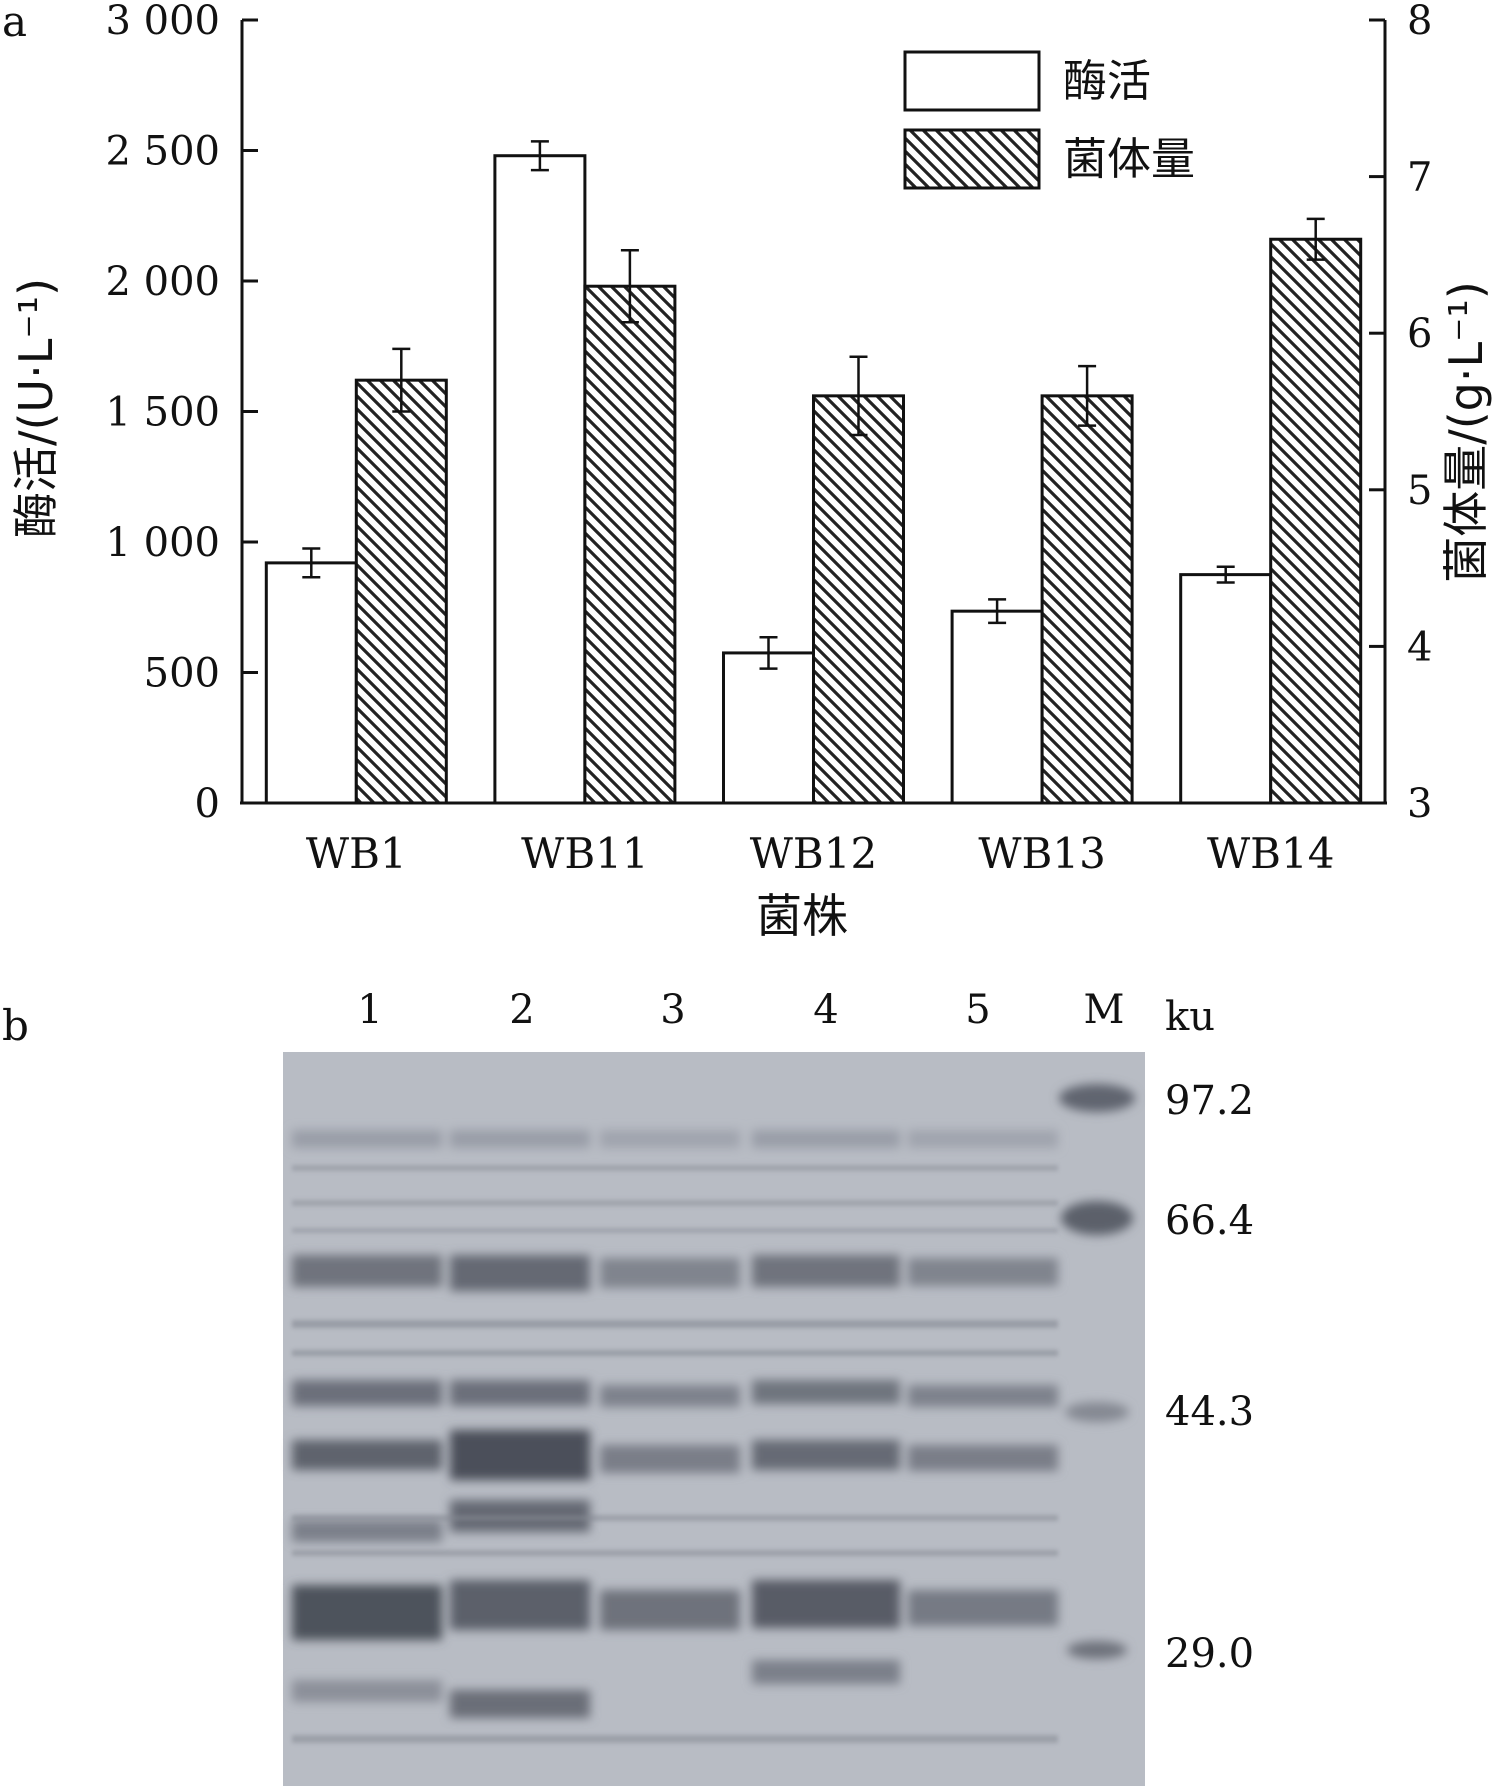  Describe the element at coordinates (14, 23) in the screenshot. I see `panel-a-label: a` at that location.